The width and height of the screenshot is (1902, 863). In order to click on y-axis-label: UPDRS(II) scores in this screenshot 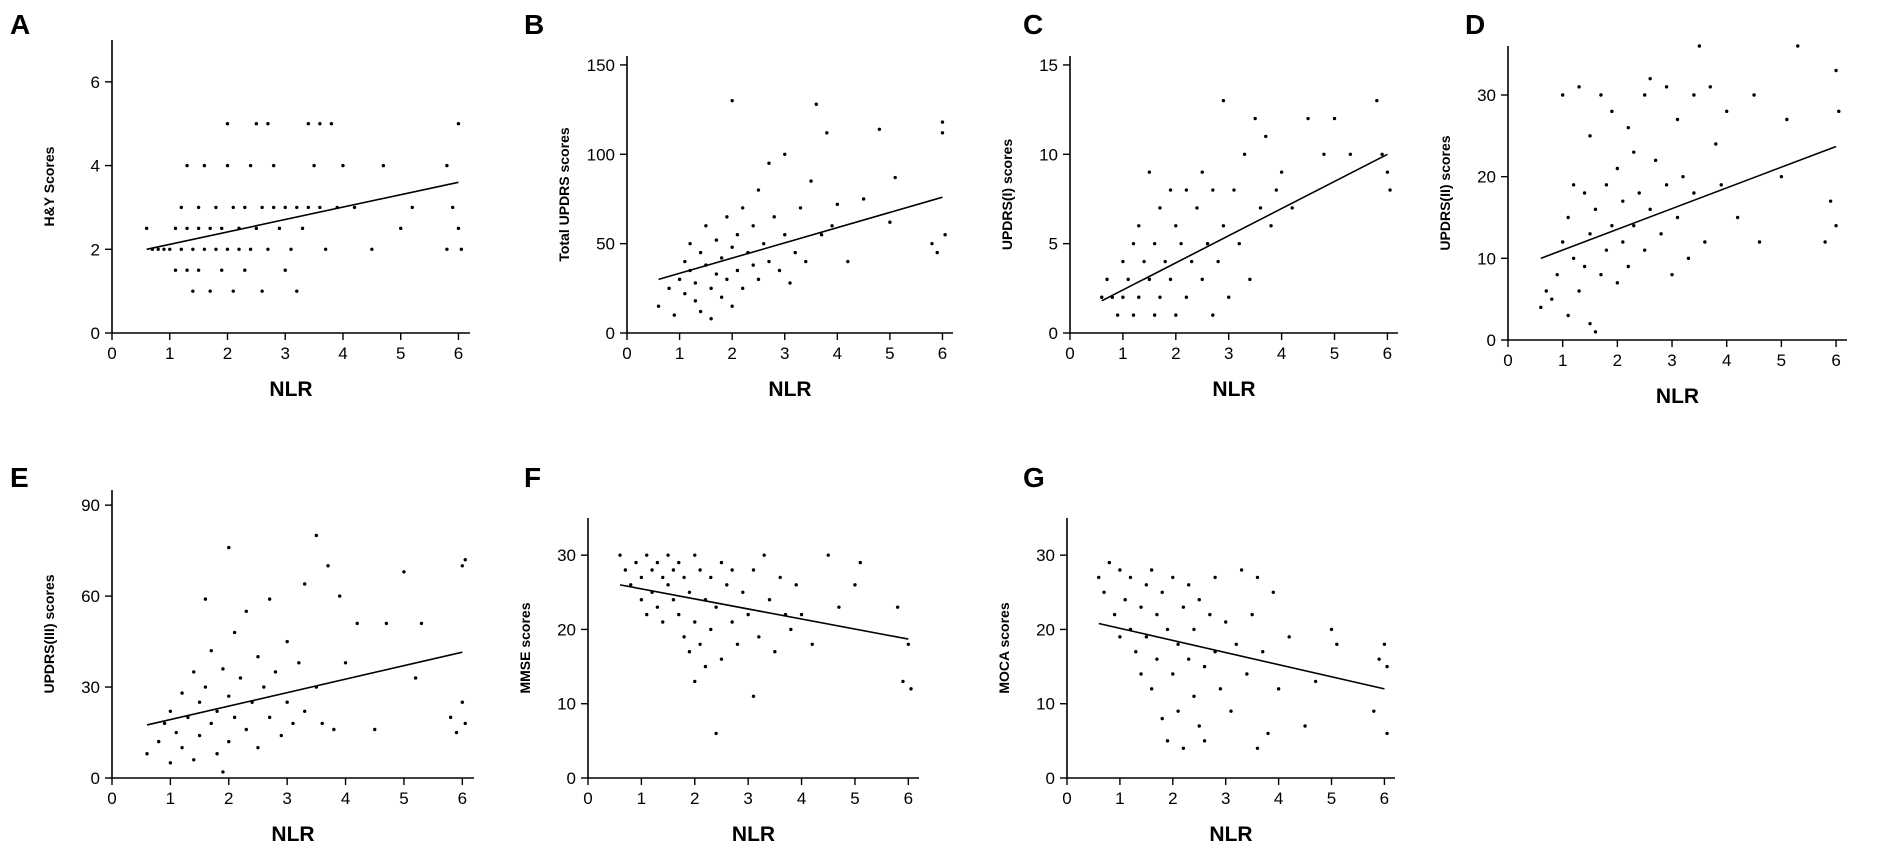, I will do `click(1445, 192)`.